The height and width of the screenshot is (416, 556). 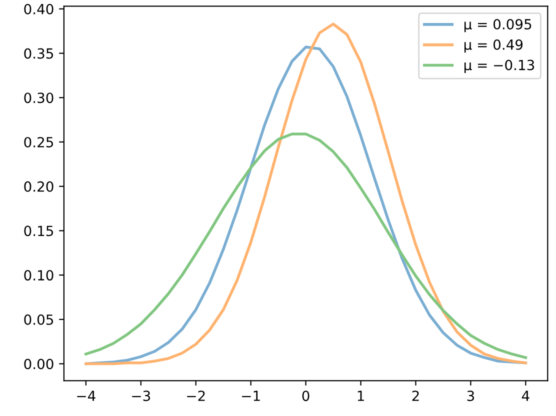 I want to click on x-tick-label: −4, so click(x=86, y=395).